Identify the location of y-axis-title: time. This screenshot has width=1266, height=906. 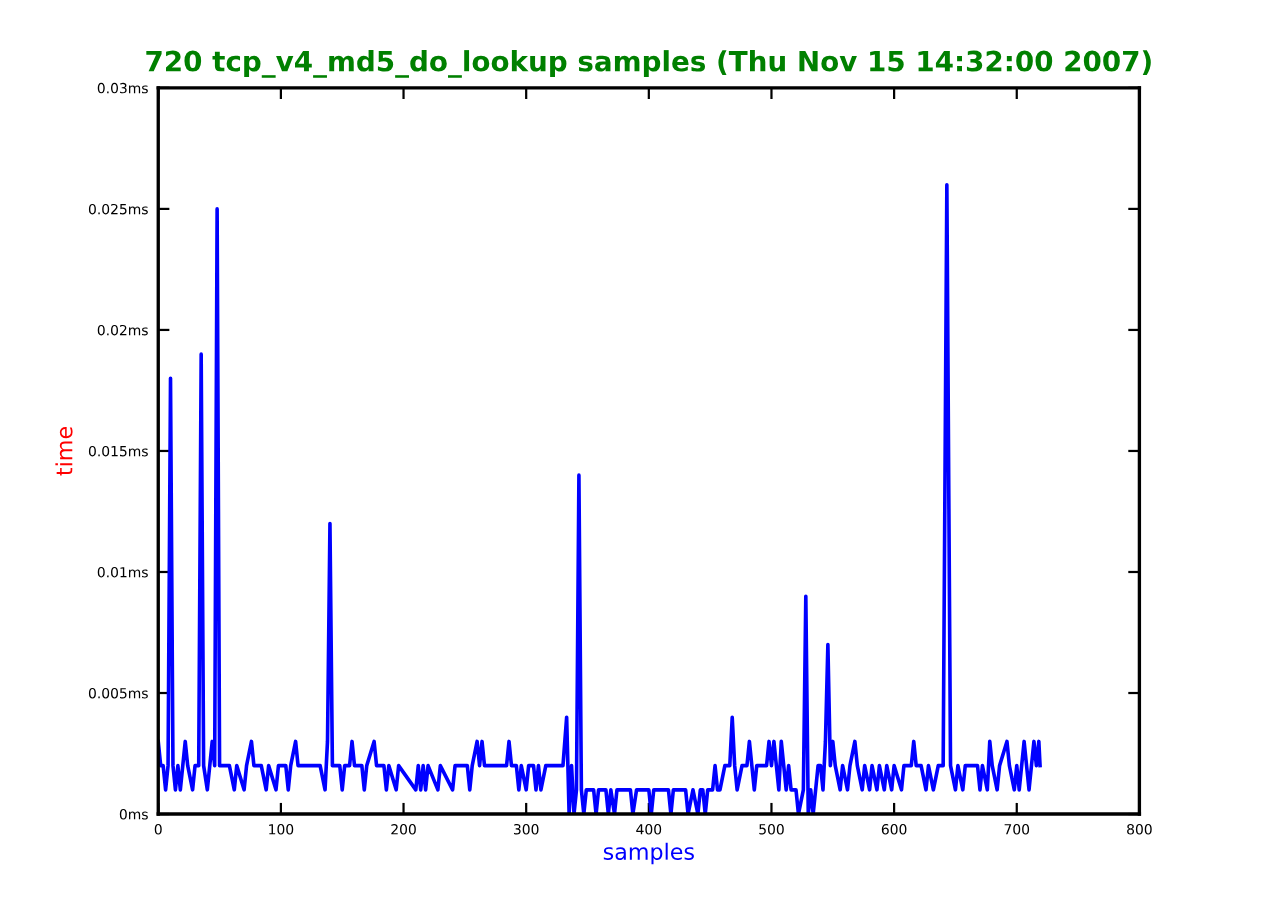
(64, 451).